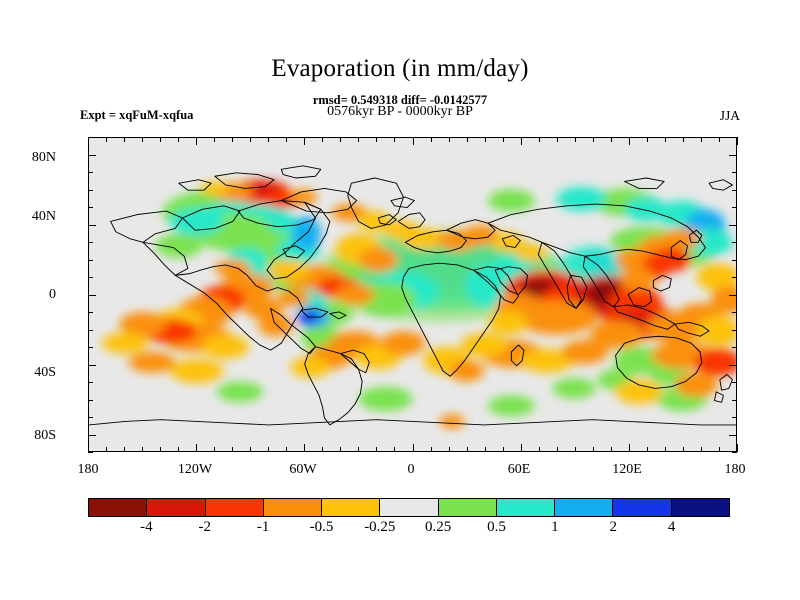 This screenshot has height=600, width=800. I want to click on colorbar-tick-4: 4, so click(671, 527).